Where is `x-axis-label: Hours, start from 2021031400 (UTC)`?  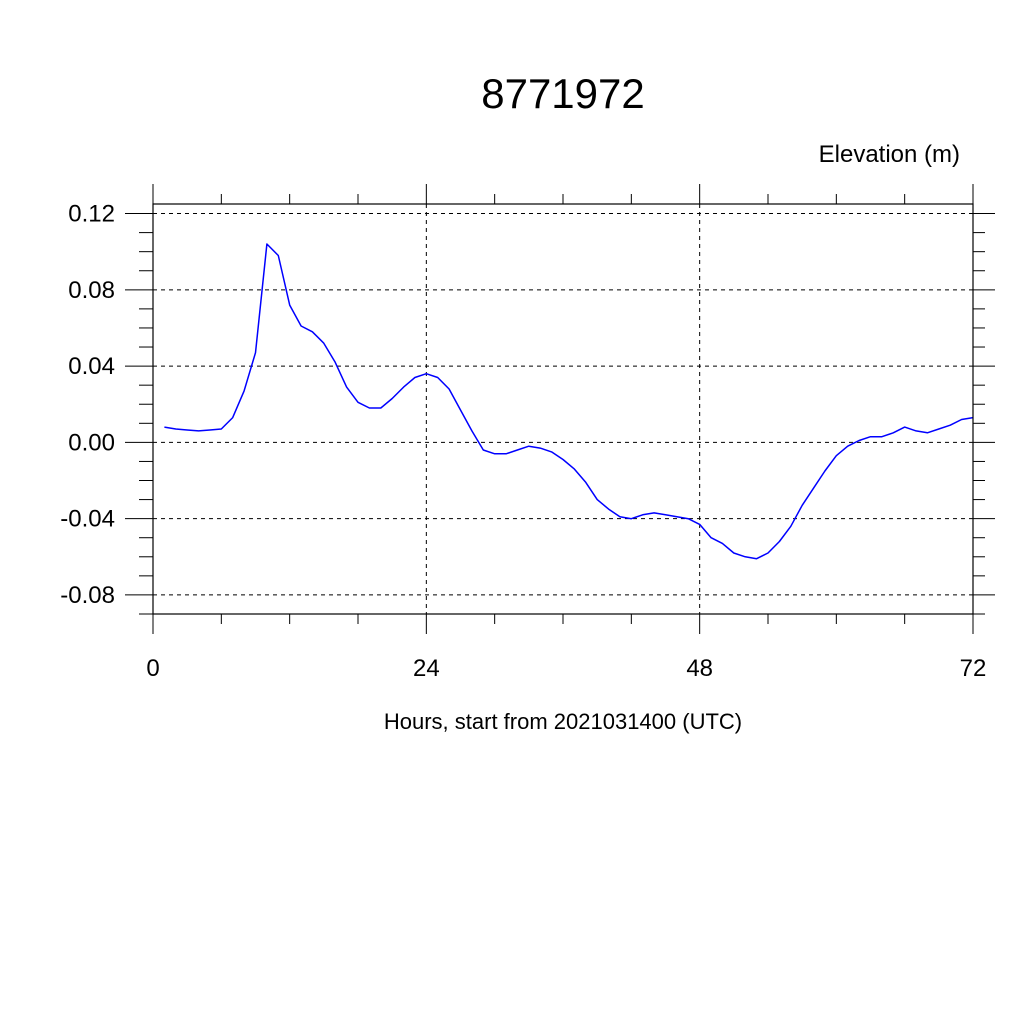 x-axis-label: Hours, start from 2021031400 (UTC) is located at coordinates (563, 721).